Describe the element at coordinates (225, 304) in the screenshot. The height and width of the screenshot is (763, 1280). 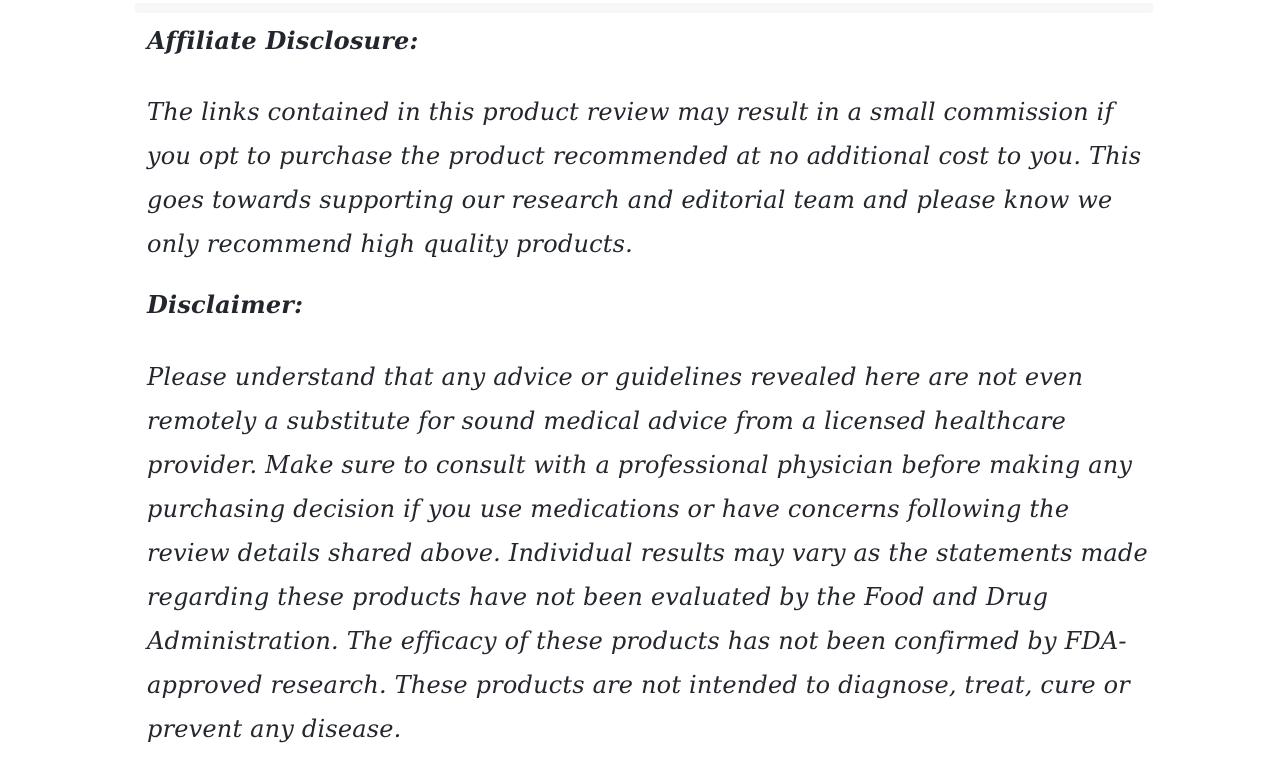
I see `disclaimer-heading: Disclaimer:` at that location.